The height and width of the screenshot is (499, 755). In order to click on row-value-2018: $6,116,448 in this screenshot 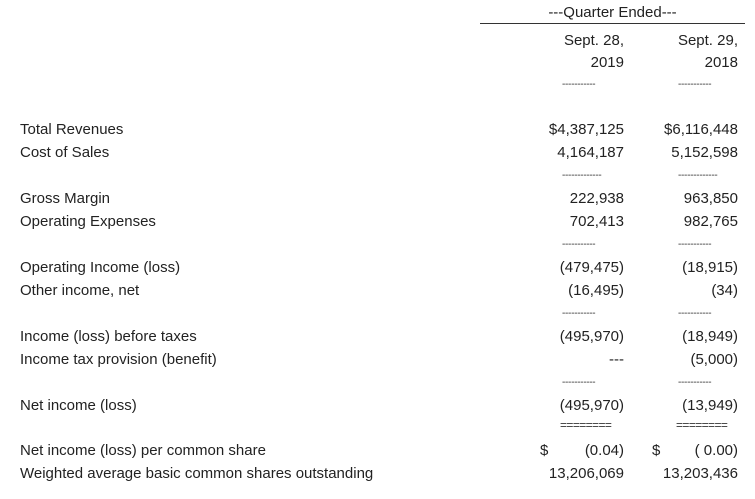, I will do `click(701, 129)`.